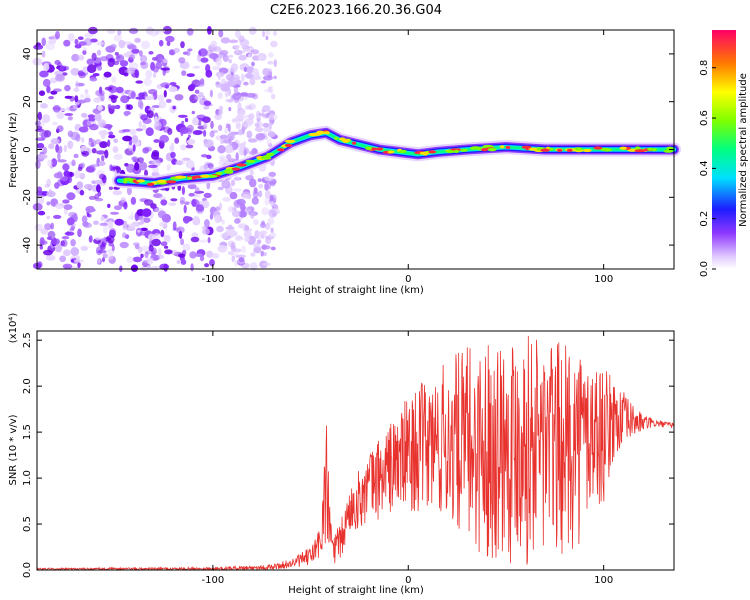 The width and height of the screenshot is (750, 600). I want to click on x-tick-label: 100, so click(603, 279).